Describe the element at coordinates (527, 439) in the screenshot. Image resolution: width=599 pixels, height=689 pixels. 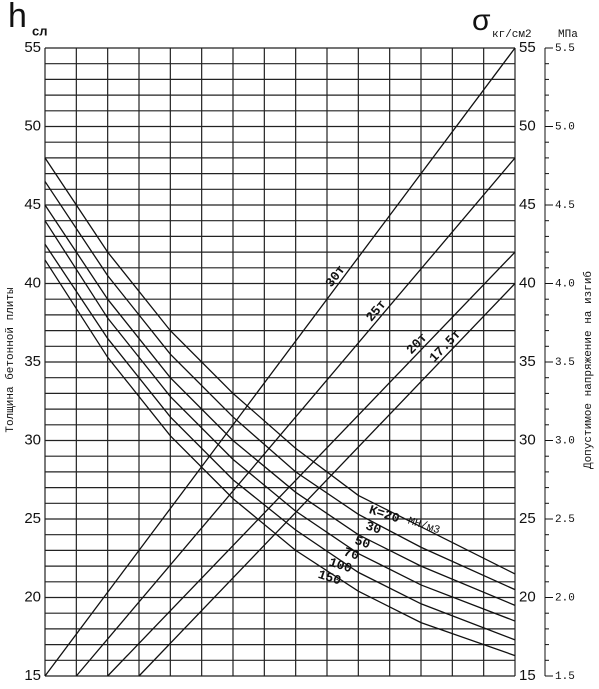
I see `y2-tick-label: 30` at that location.